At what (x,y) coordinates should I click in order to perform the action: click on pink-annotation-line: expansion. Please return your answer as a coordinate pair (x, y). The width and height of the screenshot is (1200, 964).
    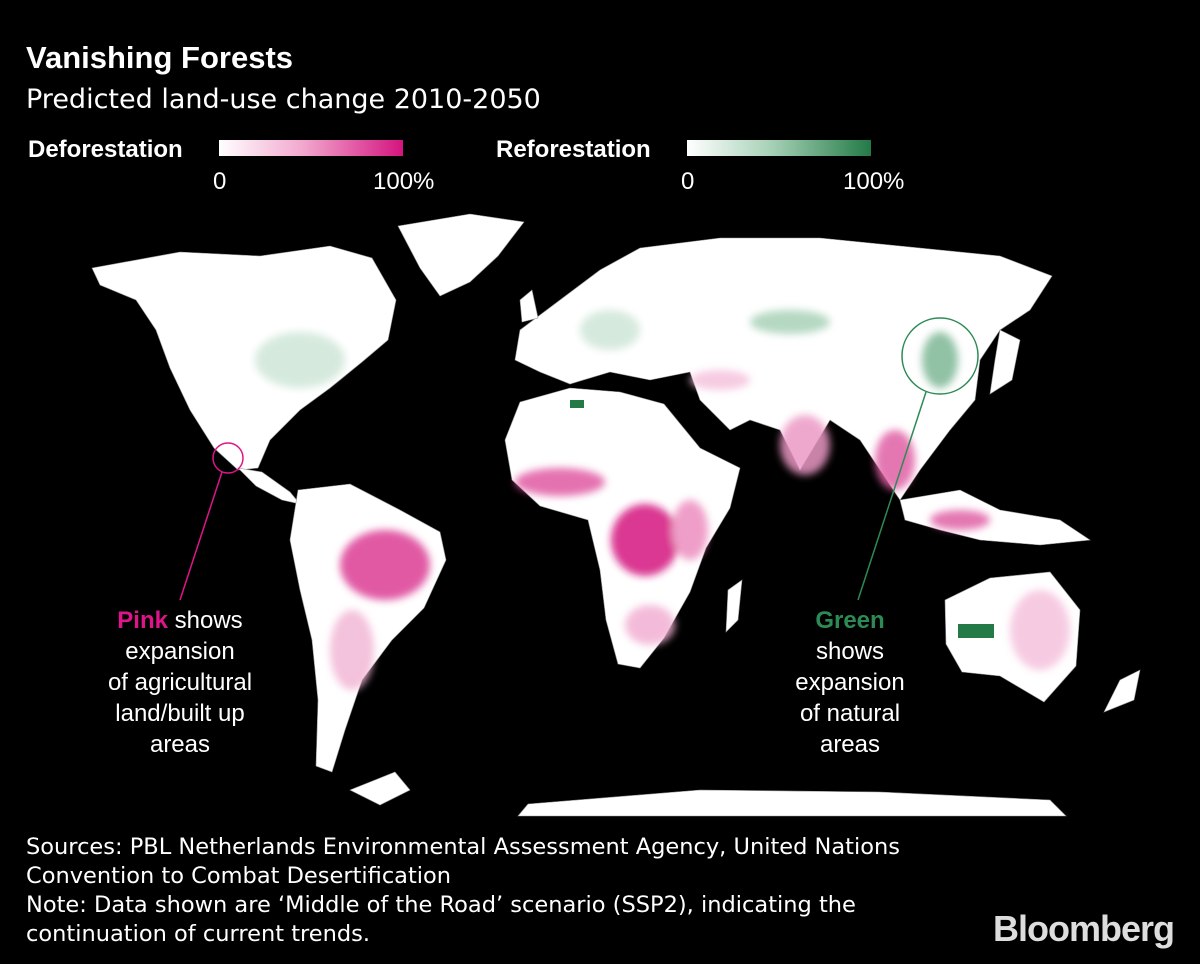
    Looking at the image, I should click on (180, 651).